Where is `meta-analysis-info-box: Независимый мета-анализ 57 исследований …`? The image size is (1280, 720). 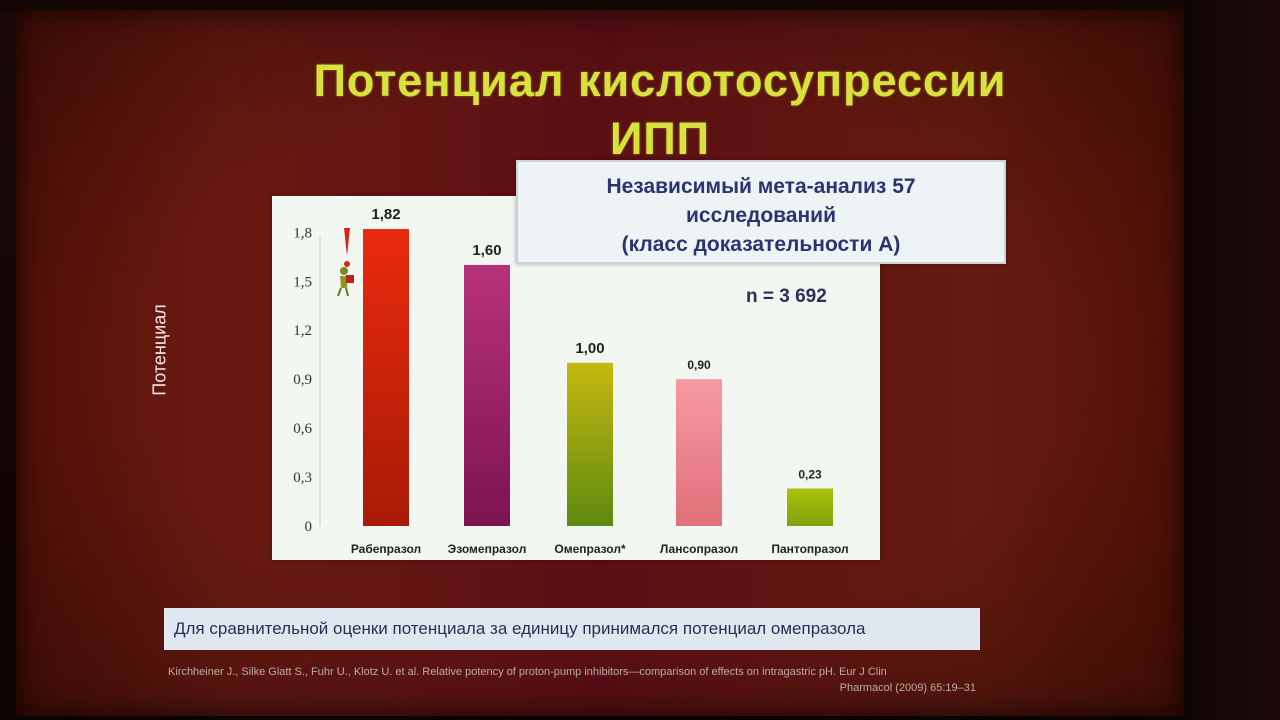 meta-analysis-info-box: Независимый мета-анализ 57 исследований … is located at coordinates (761, 212).